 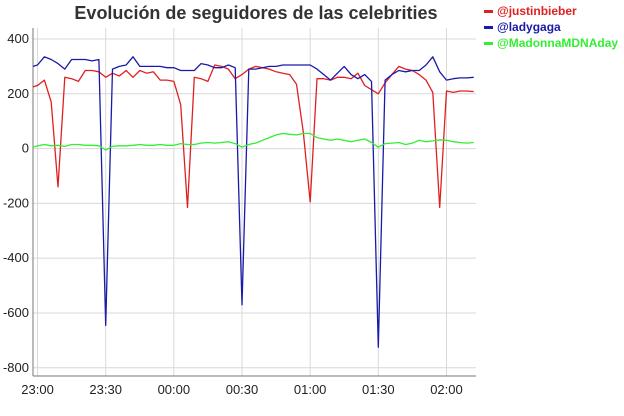 I want to click on x-tick-label: 23:00, so click(x=37, y=389).